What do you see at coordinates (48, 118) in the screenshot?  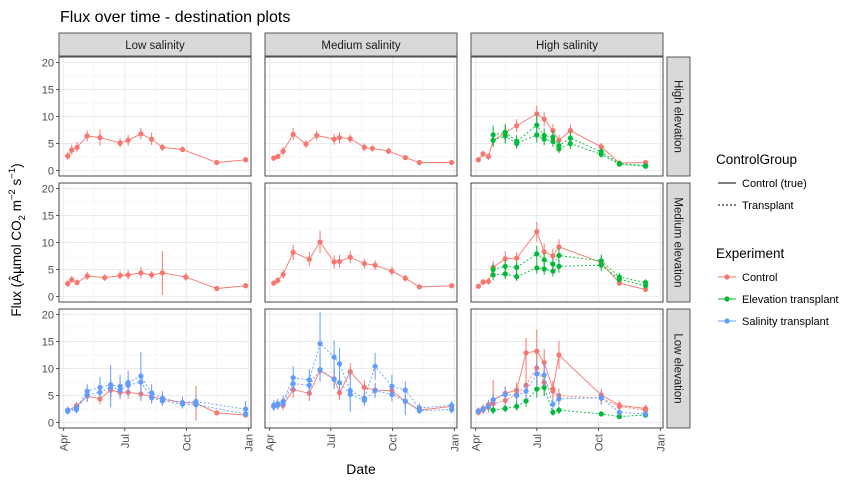 I see `y-tick-label: 10` at bounding box center [48, 118].